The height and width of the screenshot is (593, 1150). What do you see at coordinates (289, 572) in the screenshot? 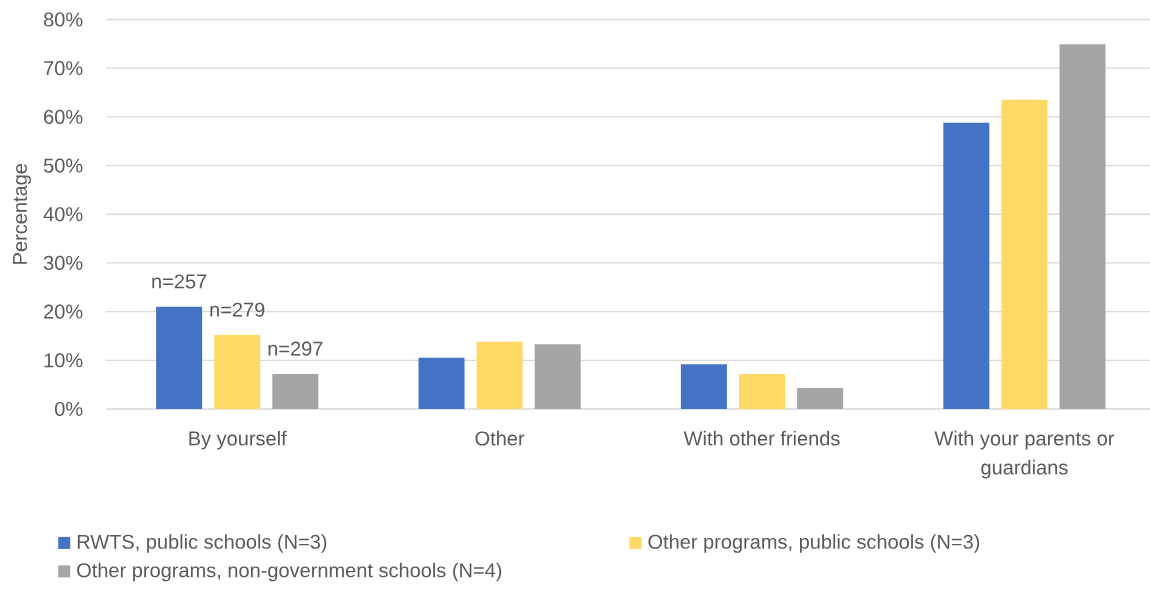
I see `legend-label: Other programs, non-government schools (N=4)` at bounding box center [289, 572].